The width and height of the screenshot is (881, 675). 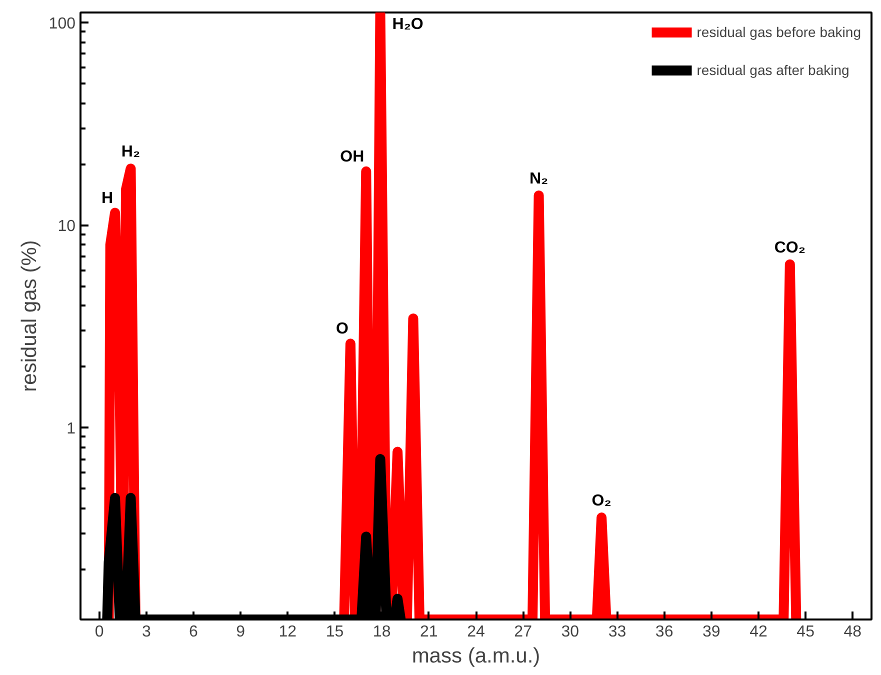 I want to click on x-tick-label: 36, so click(x=664, y=632).